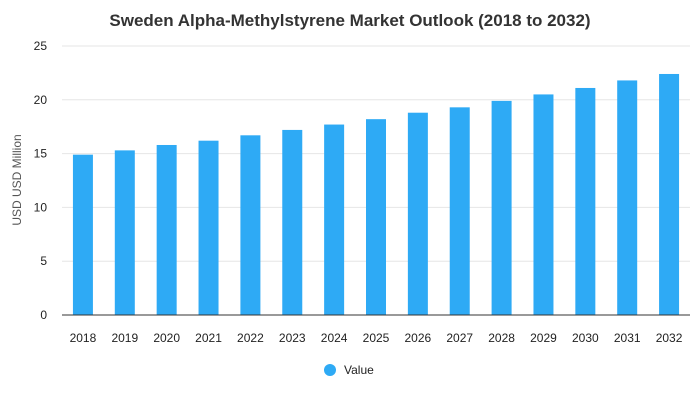 The height and width of the screenshot is (400, 700). What do you see at coordinates (292, 338) in the screenshot?
I see `x-tick-label: 2023` at bounding box center [292, 338].